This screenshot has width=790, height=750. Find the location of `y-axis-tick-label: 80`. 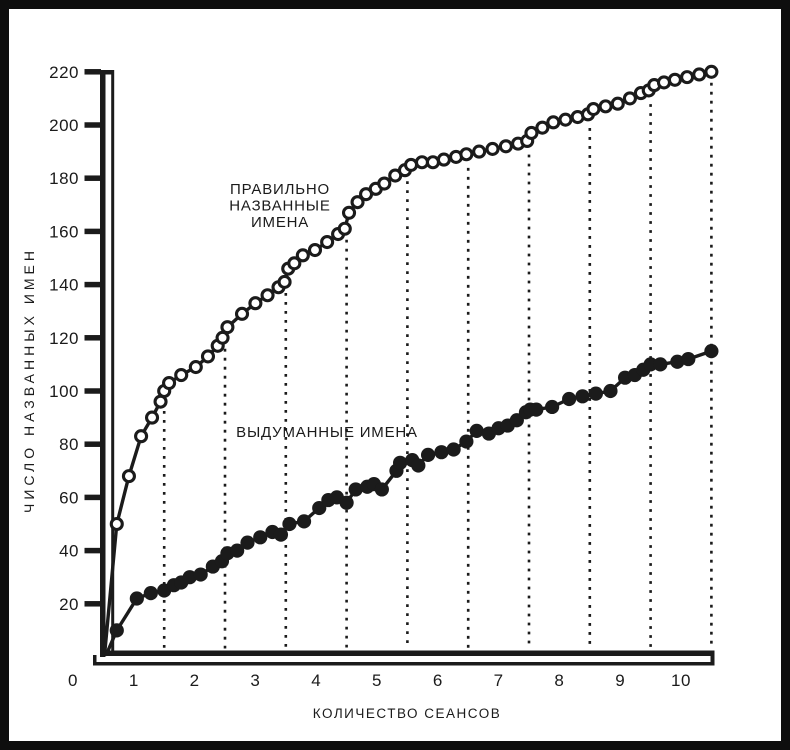

y-axis-tick-label: 80 is located at coordinates (69, 444).